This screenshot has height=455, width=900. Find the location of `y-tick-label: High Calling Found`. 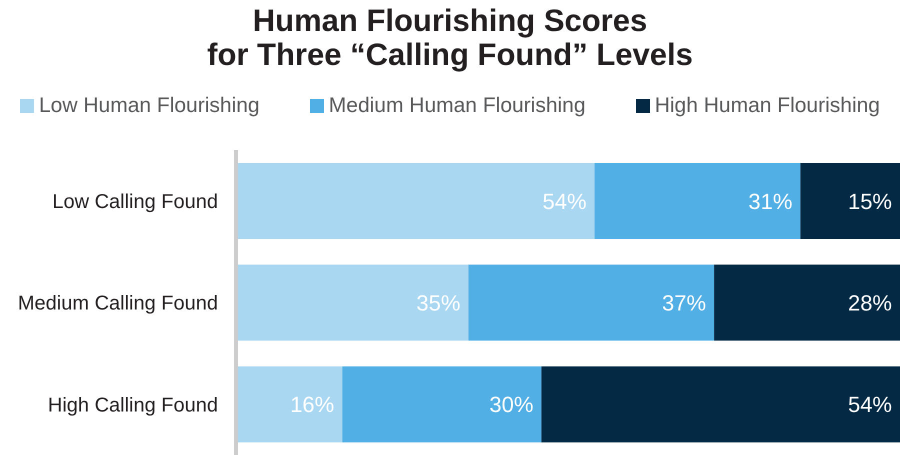

y-tick-label: High Calling Found is located at coordinates (133, 405).